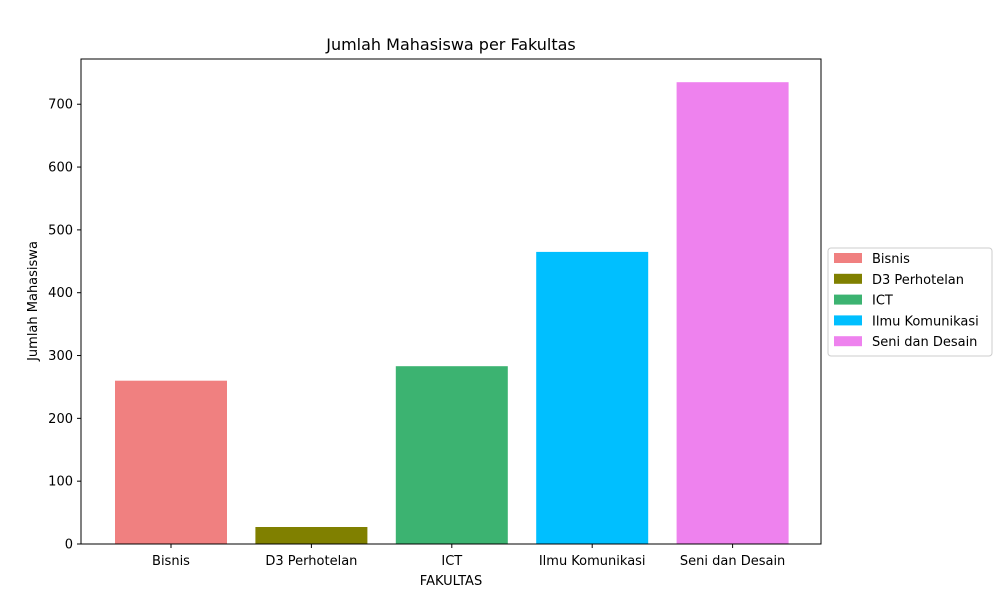  Describe the element at coordinates (732, 561) in the screenshot. I see `x-tick-label: Seni dan Desain` at that location.